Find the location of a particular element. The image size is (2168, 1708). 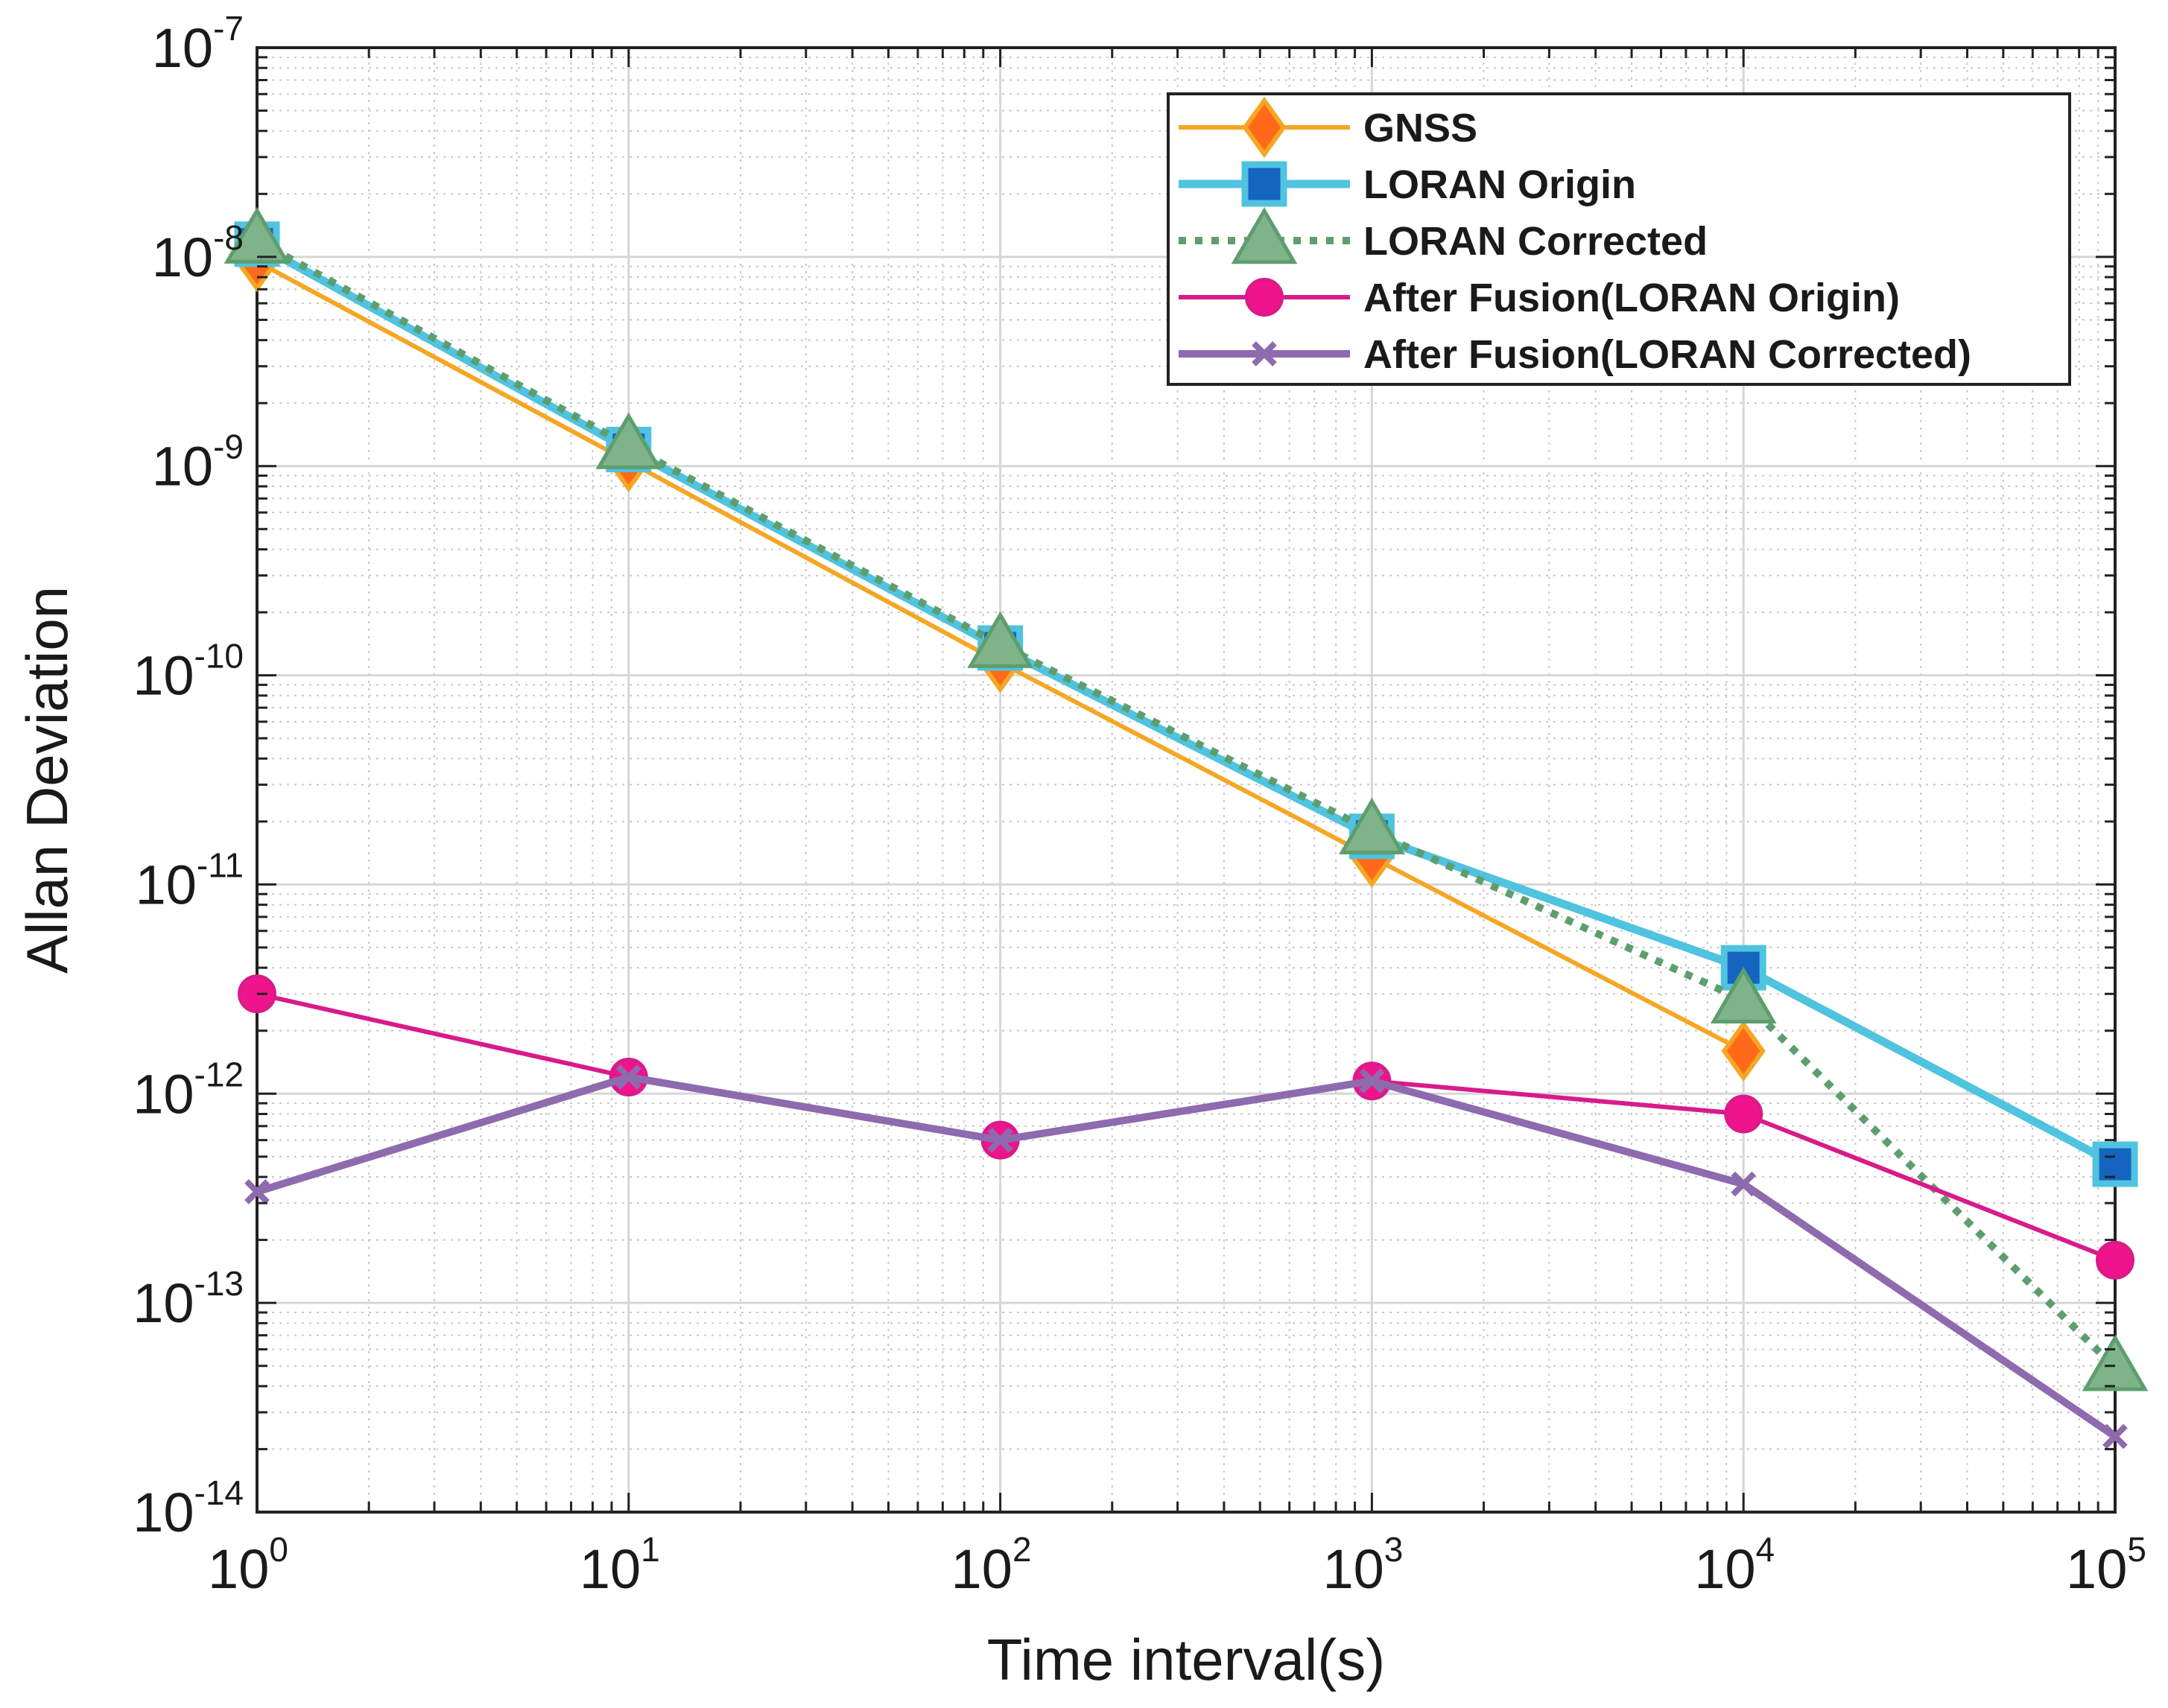

legend-entry: LORAN Corrected is located at coordinates (1444, 235).